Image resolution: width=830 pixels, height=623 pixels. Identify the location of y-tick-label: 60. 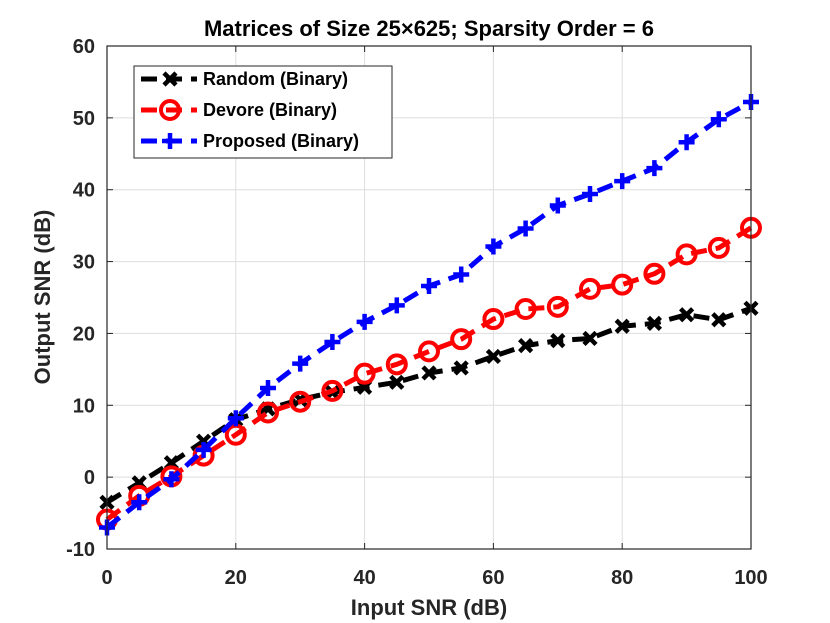
(84, 47).